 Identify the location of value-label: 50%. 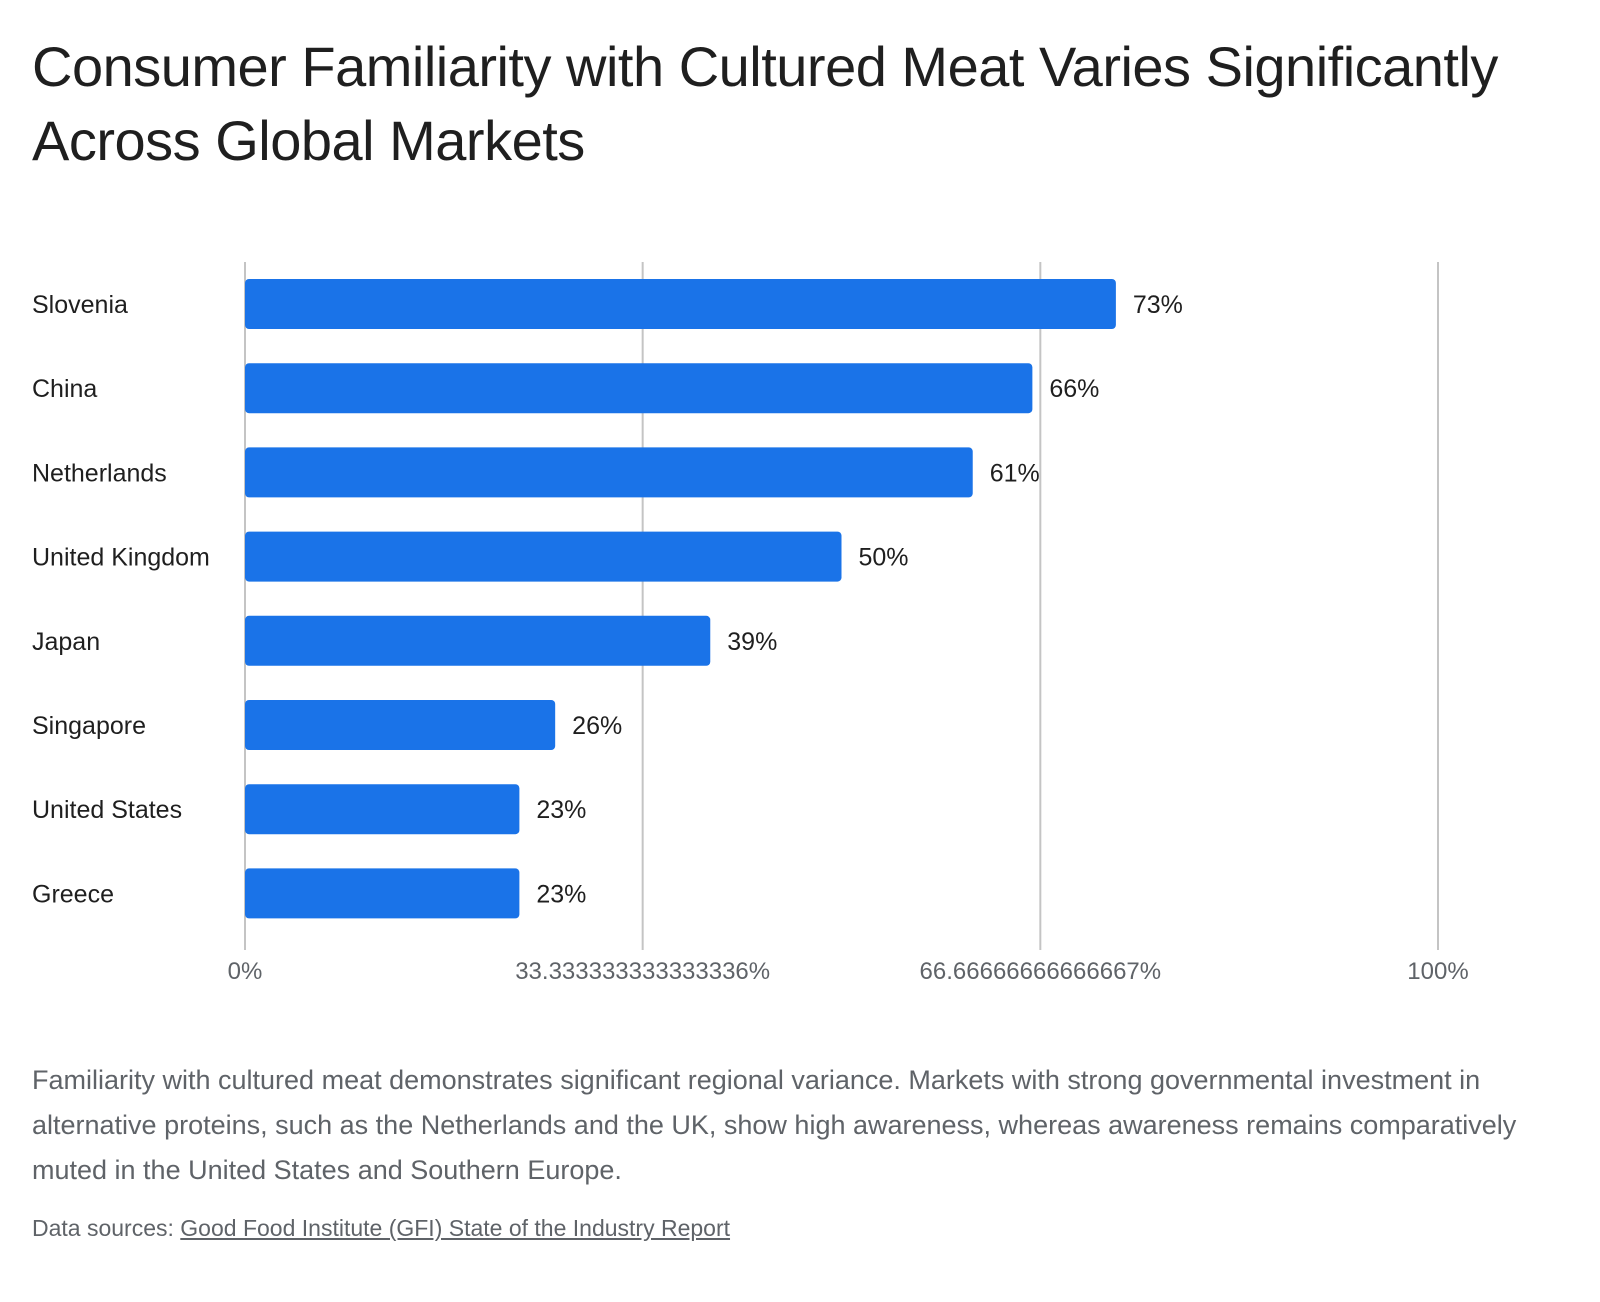
(884, 558).